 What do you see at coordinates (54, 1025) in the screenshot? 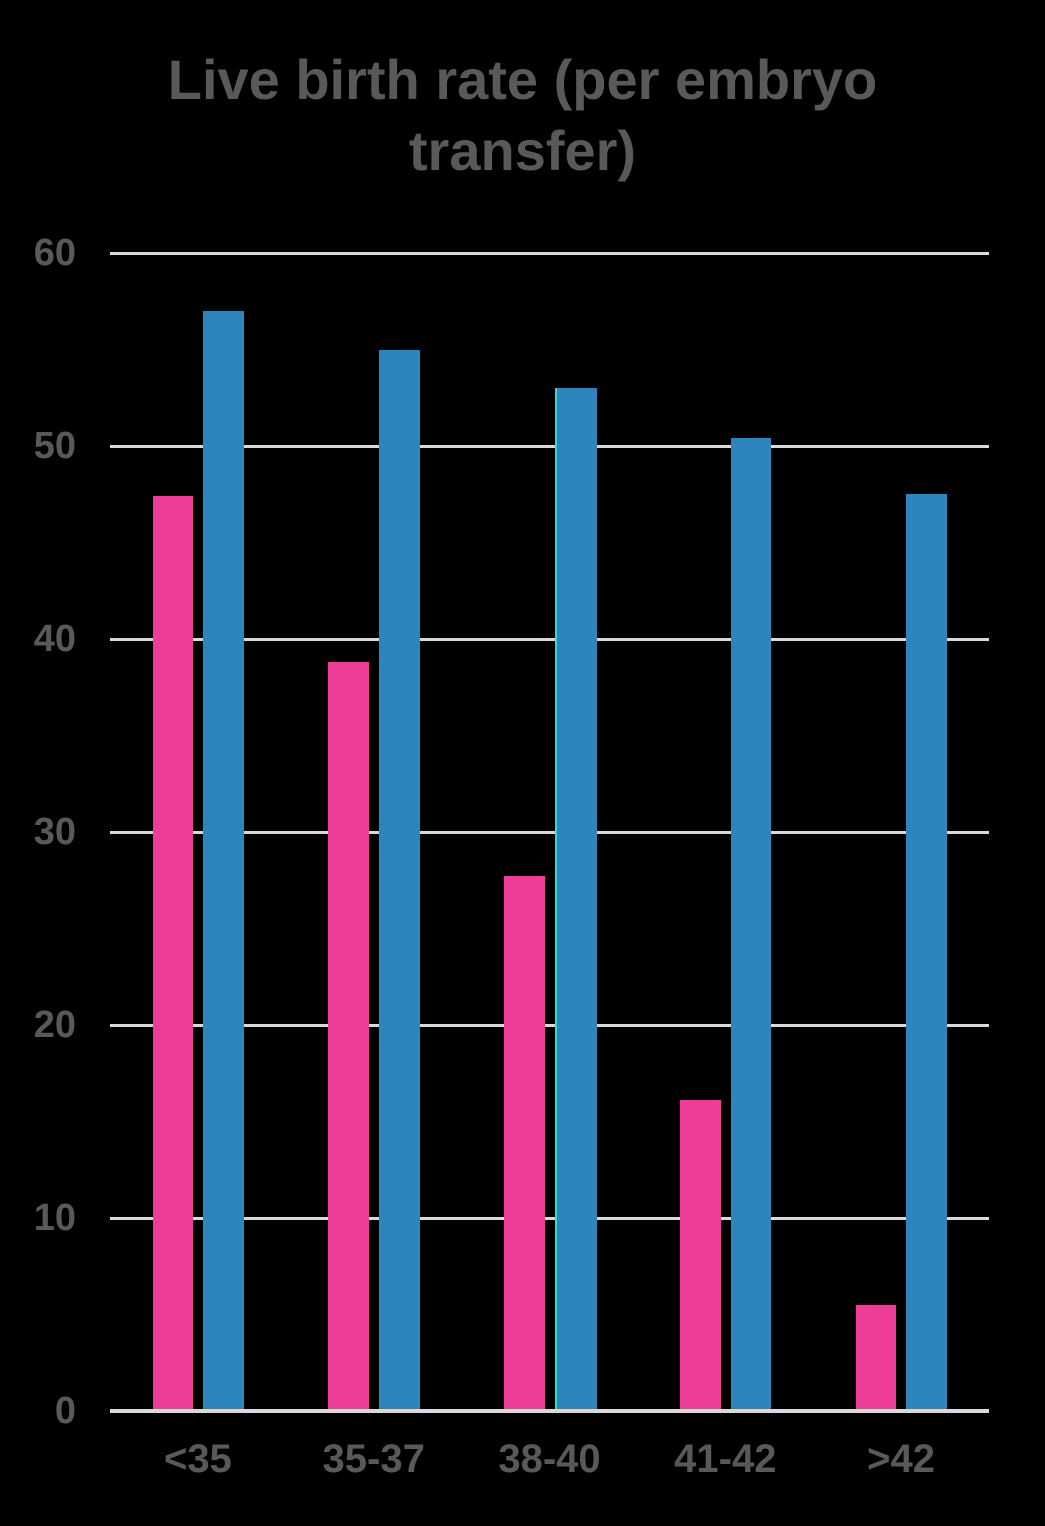
I see `y-axis-tick-label: 20` at bounding box center [54, 1025].